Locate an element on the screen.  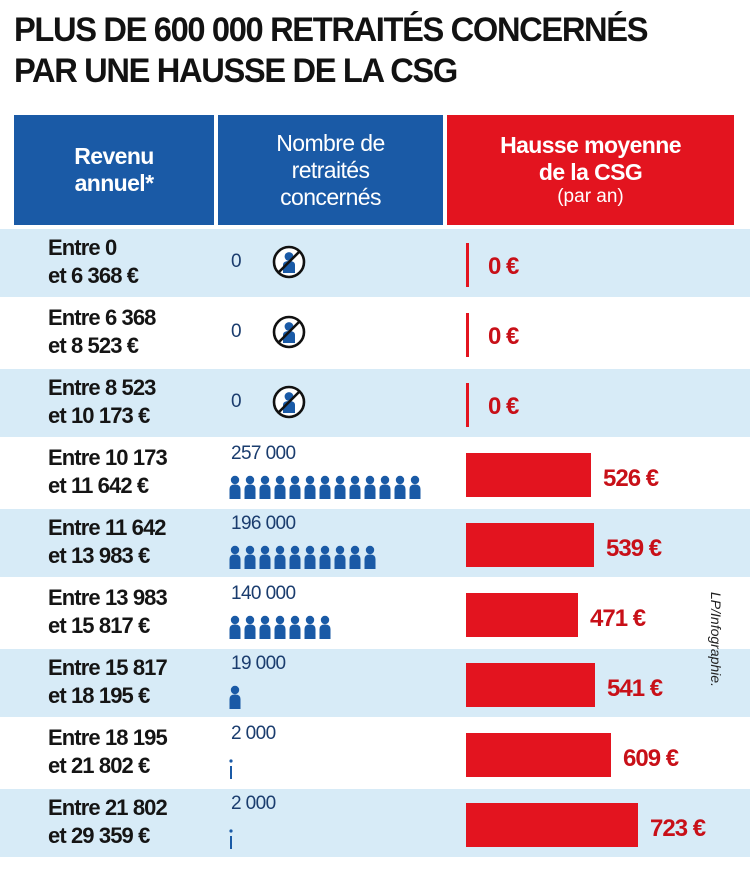
increase-value: 471 € is located at coordinates (618, 618).